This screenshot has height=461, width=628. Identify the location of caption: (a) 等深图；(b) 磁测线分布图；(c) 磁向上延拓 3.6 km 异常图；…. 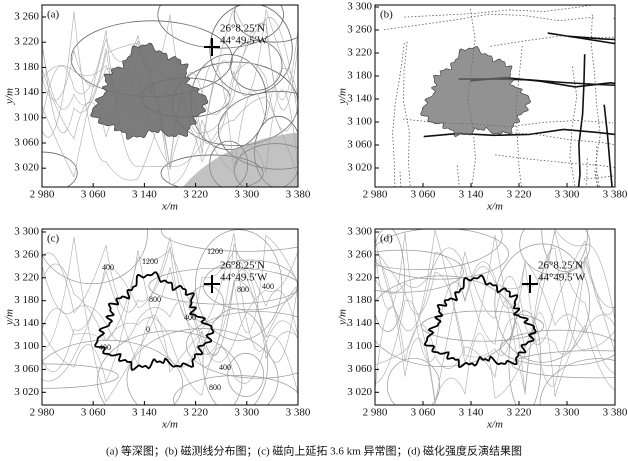
(314, 451).